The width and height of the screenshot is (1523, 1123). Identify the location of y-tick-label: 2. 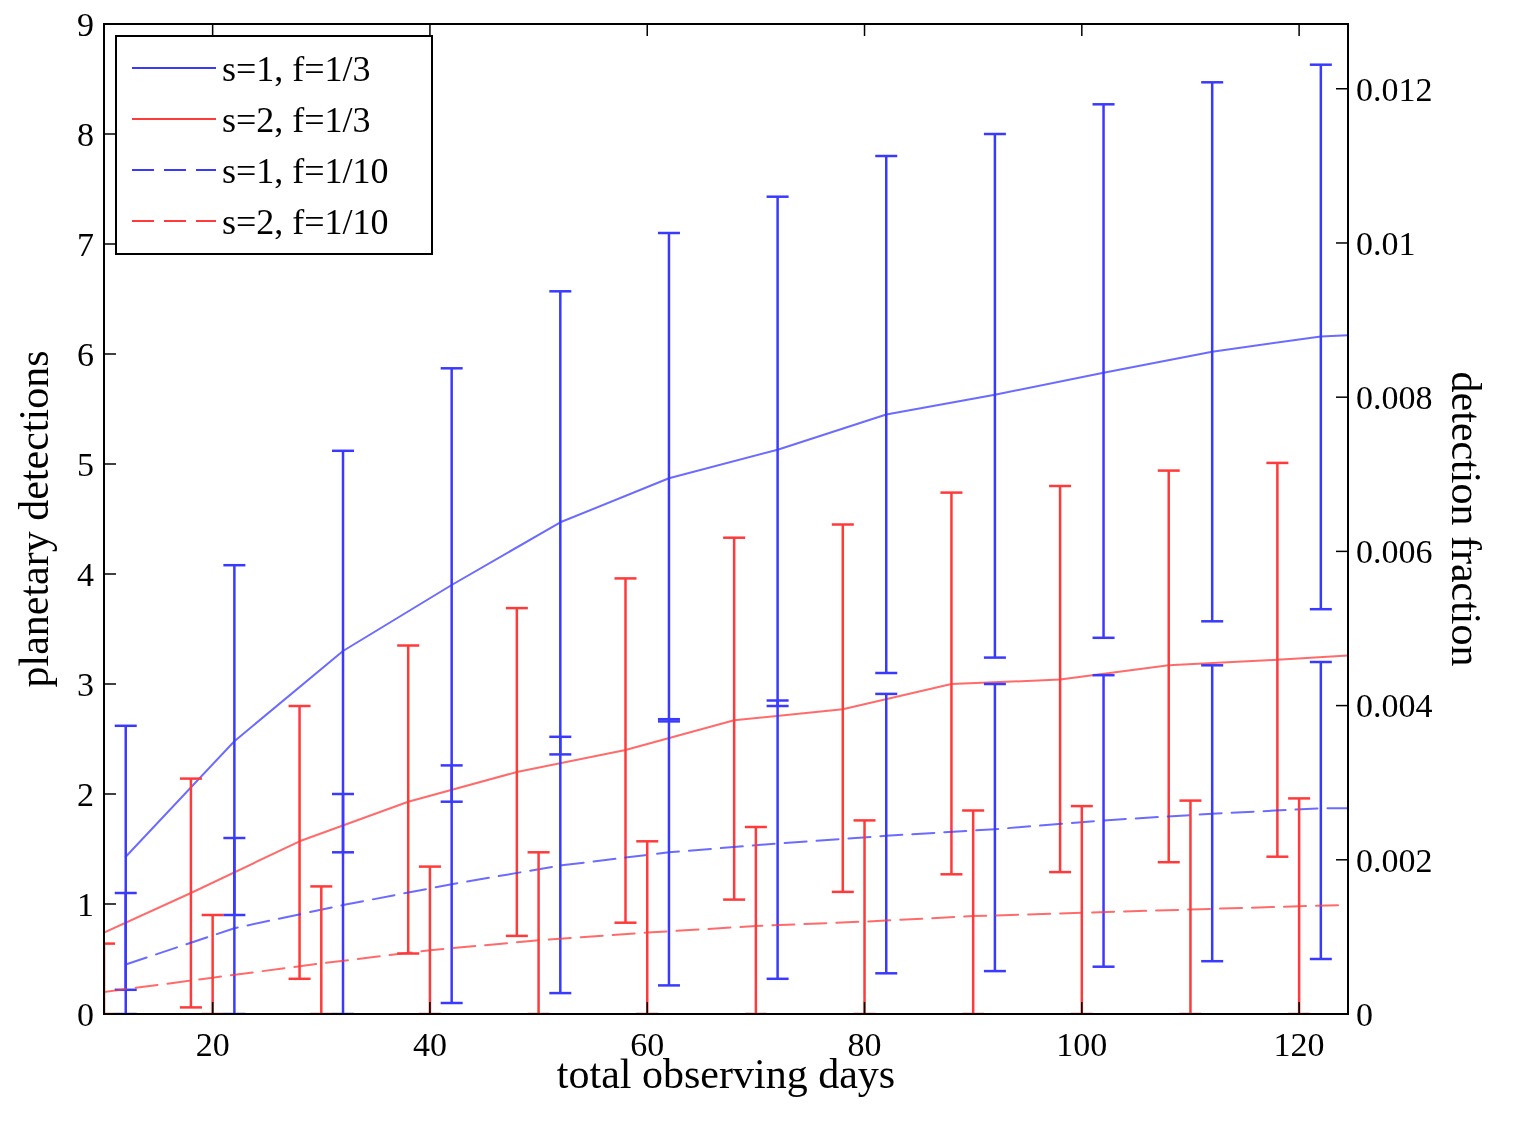
(85, 794).